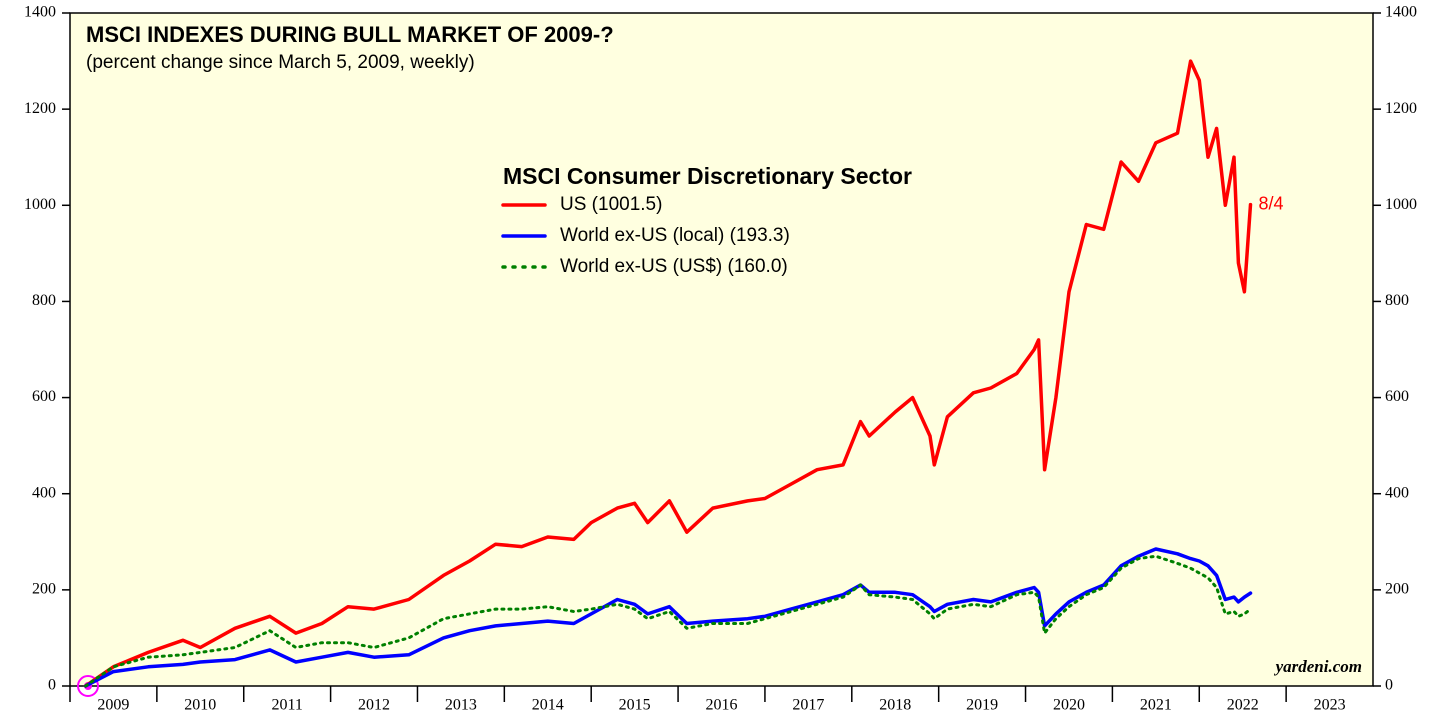 The width and height of the screenshot is (1448, 719). I want to click on x-tick-label: 2011, so click(286, 705).